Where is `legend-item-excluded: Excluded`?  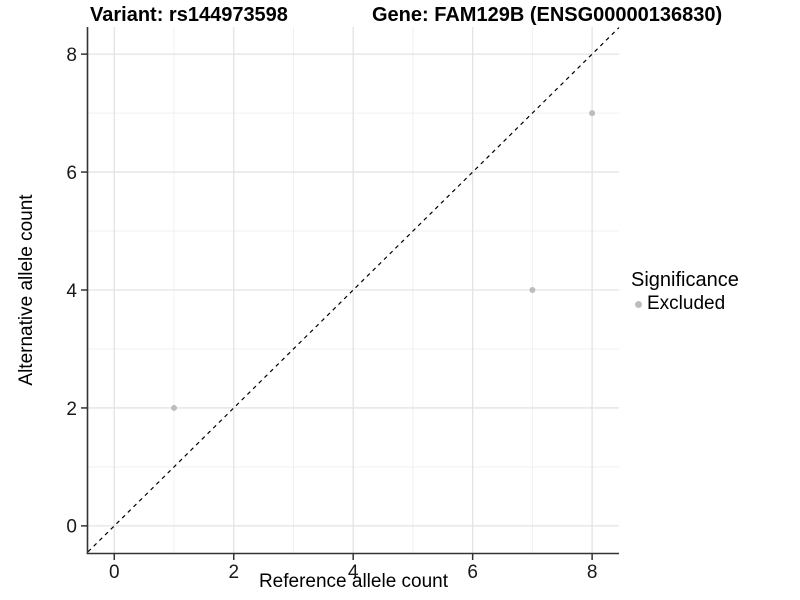
legend-item-excluded: Excluded is located at coordinates (685, 304).